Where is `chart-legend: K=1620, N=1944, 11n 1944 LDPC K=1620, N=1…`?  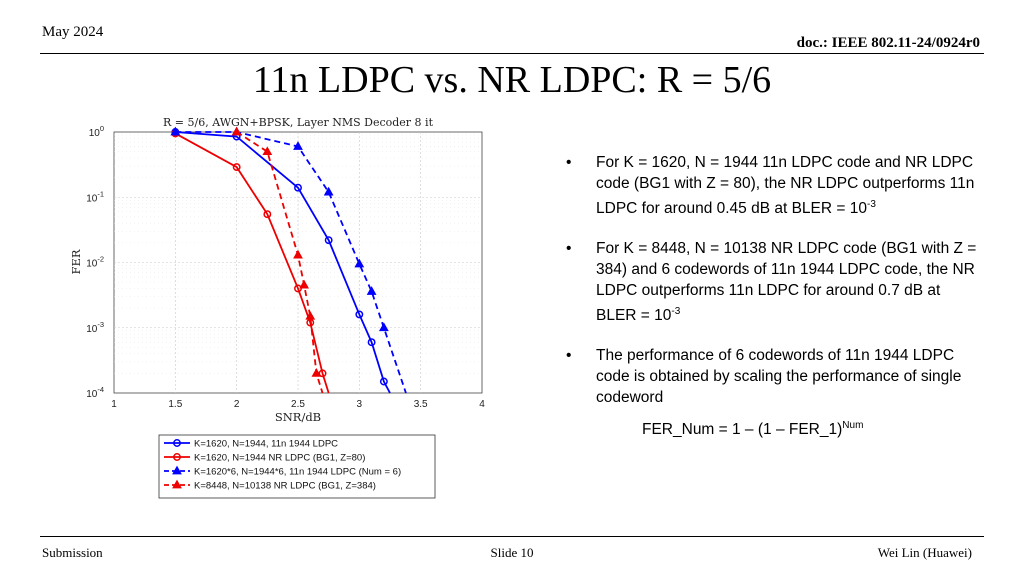 chart-legend: K=1620, N=1944, 11n 1944 LDPC K=1620, N=1… is located at coordinates (297, 466).